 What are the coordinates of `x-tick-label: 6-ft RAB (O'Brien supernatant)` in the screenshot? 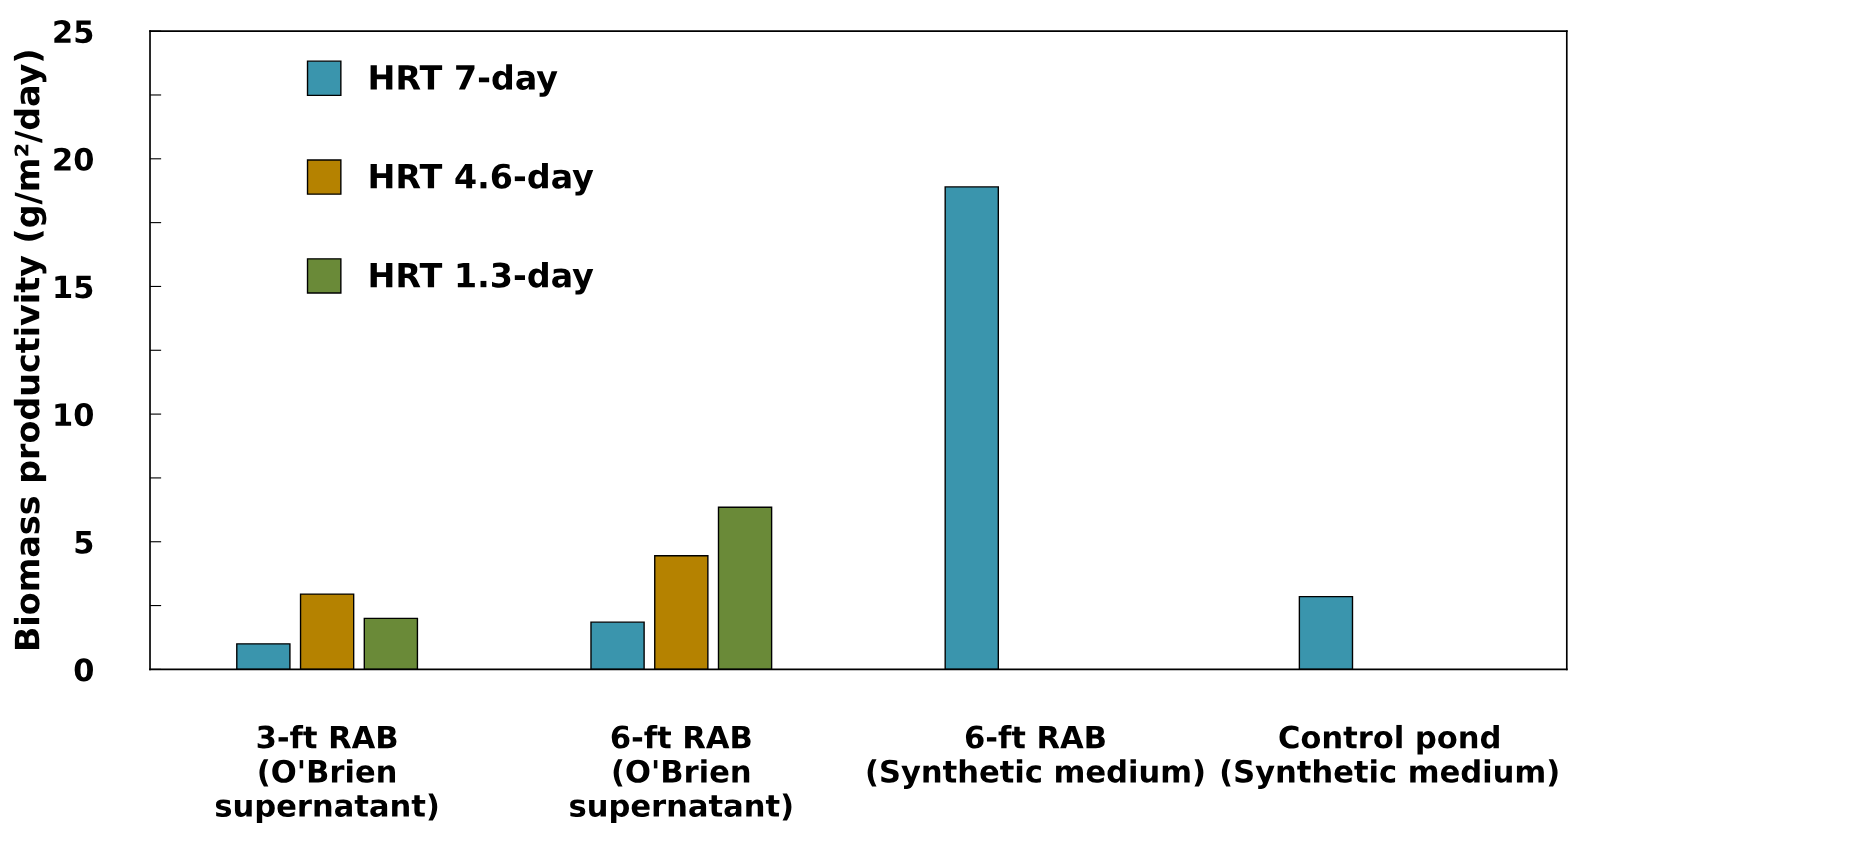 It's located at (681, 773).